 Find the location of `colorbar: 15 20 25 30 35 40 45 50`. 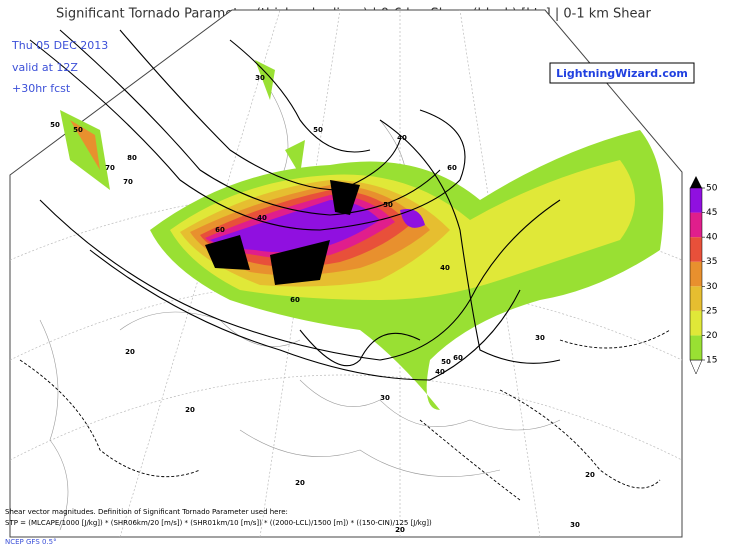

colorbar: 15 20 25 30 35 40 45 50 is located at coordinates (703, 275).